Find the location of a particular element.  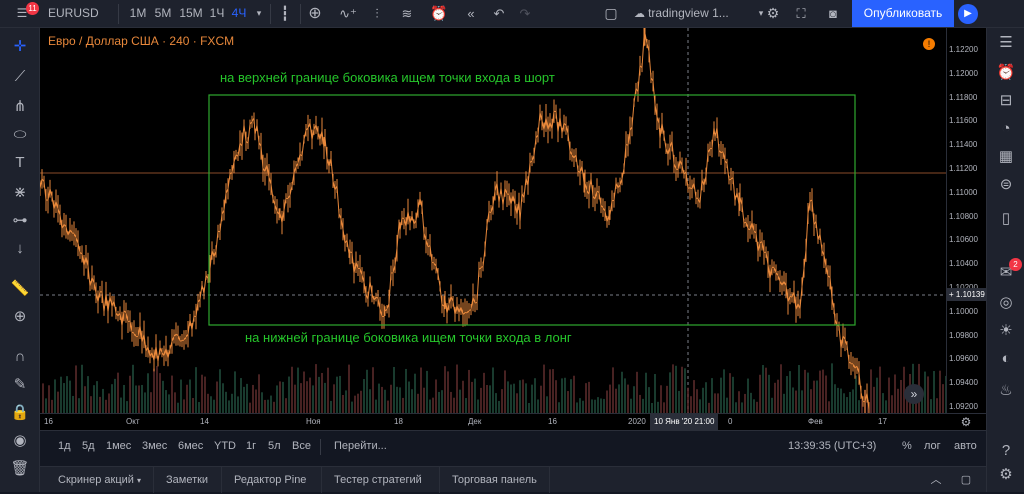

menu-button: ☰ is located at coordinates (22, 13).